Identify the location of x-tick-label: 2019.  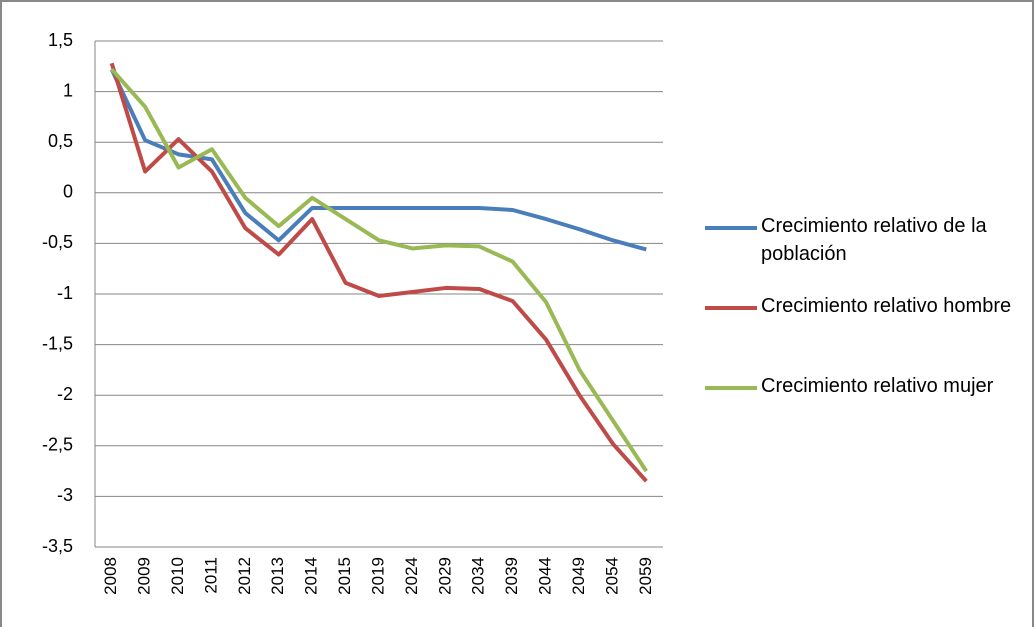
(377, 576).